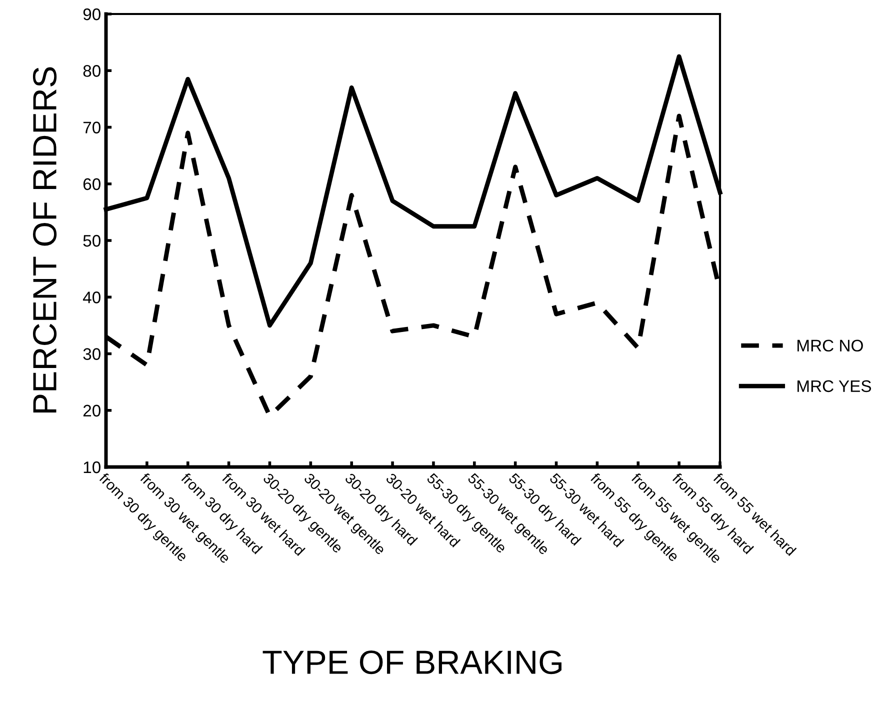 The height and width of the screenshot is (707, 878). What do you see at coordinates (91, 14) in the screenshot?
I see `y-tick-label: 90` at bounding box center [91, 14].